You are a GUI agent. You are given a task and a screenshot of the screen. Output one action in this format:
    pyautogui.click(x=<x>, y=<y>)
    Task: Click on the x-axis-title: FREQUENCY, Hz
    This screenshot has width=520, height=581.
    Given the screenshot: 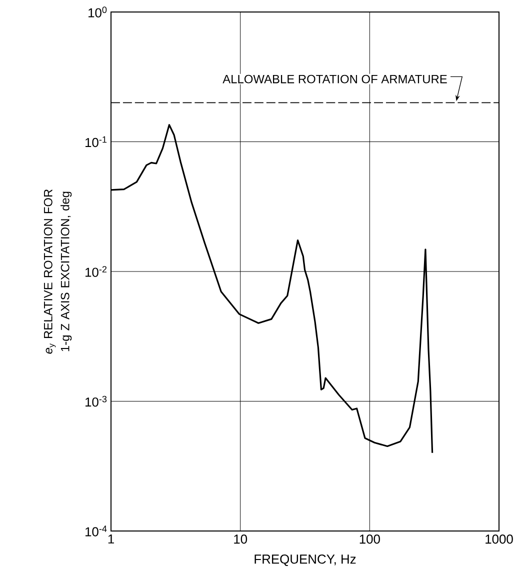 What is the action you would take?
    pyautogui.click(x=305, y=560)
    